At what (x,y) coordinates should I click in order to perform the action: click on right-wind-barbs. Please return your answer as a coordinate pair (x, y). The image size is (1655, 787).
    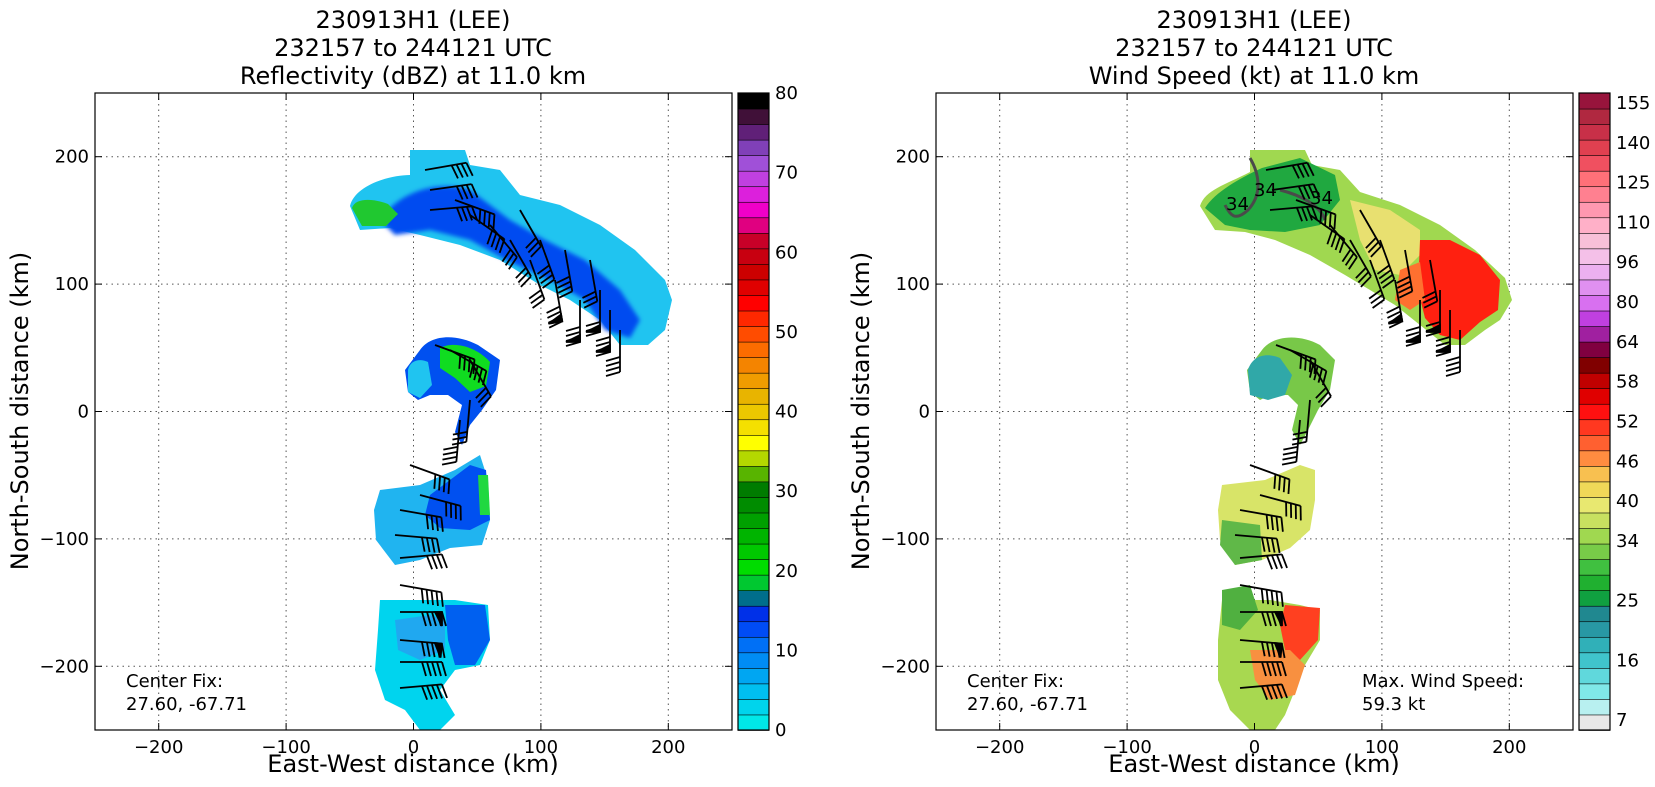
    Looking at the image, I should click on (1347, 431).